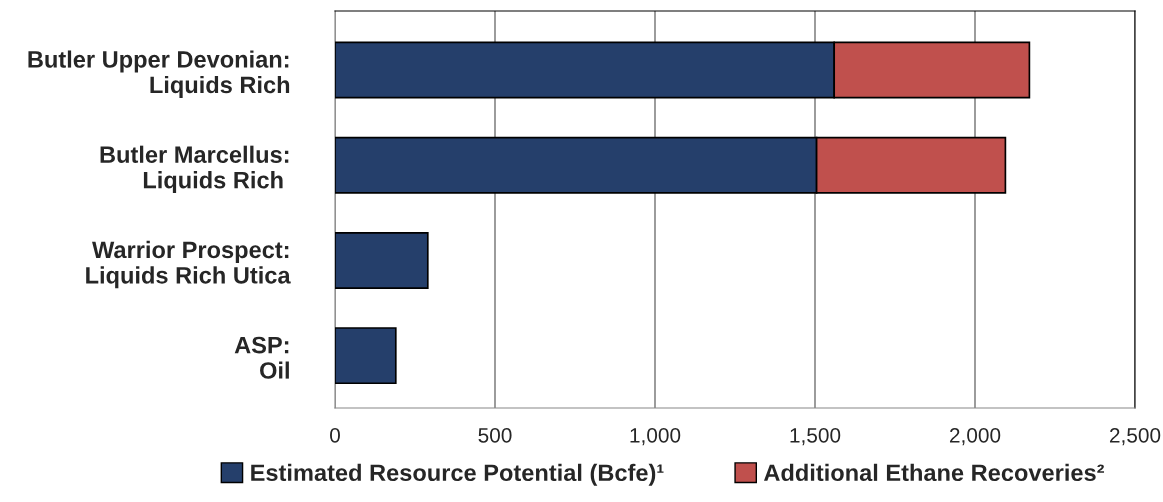 The width and height of the screenshot is (1163, 502). Describe the element at coordinates (815, 436) in the screenshot. I see `x-tick-label: 1,500` at that location.